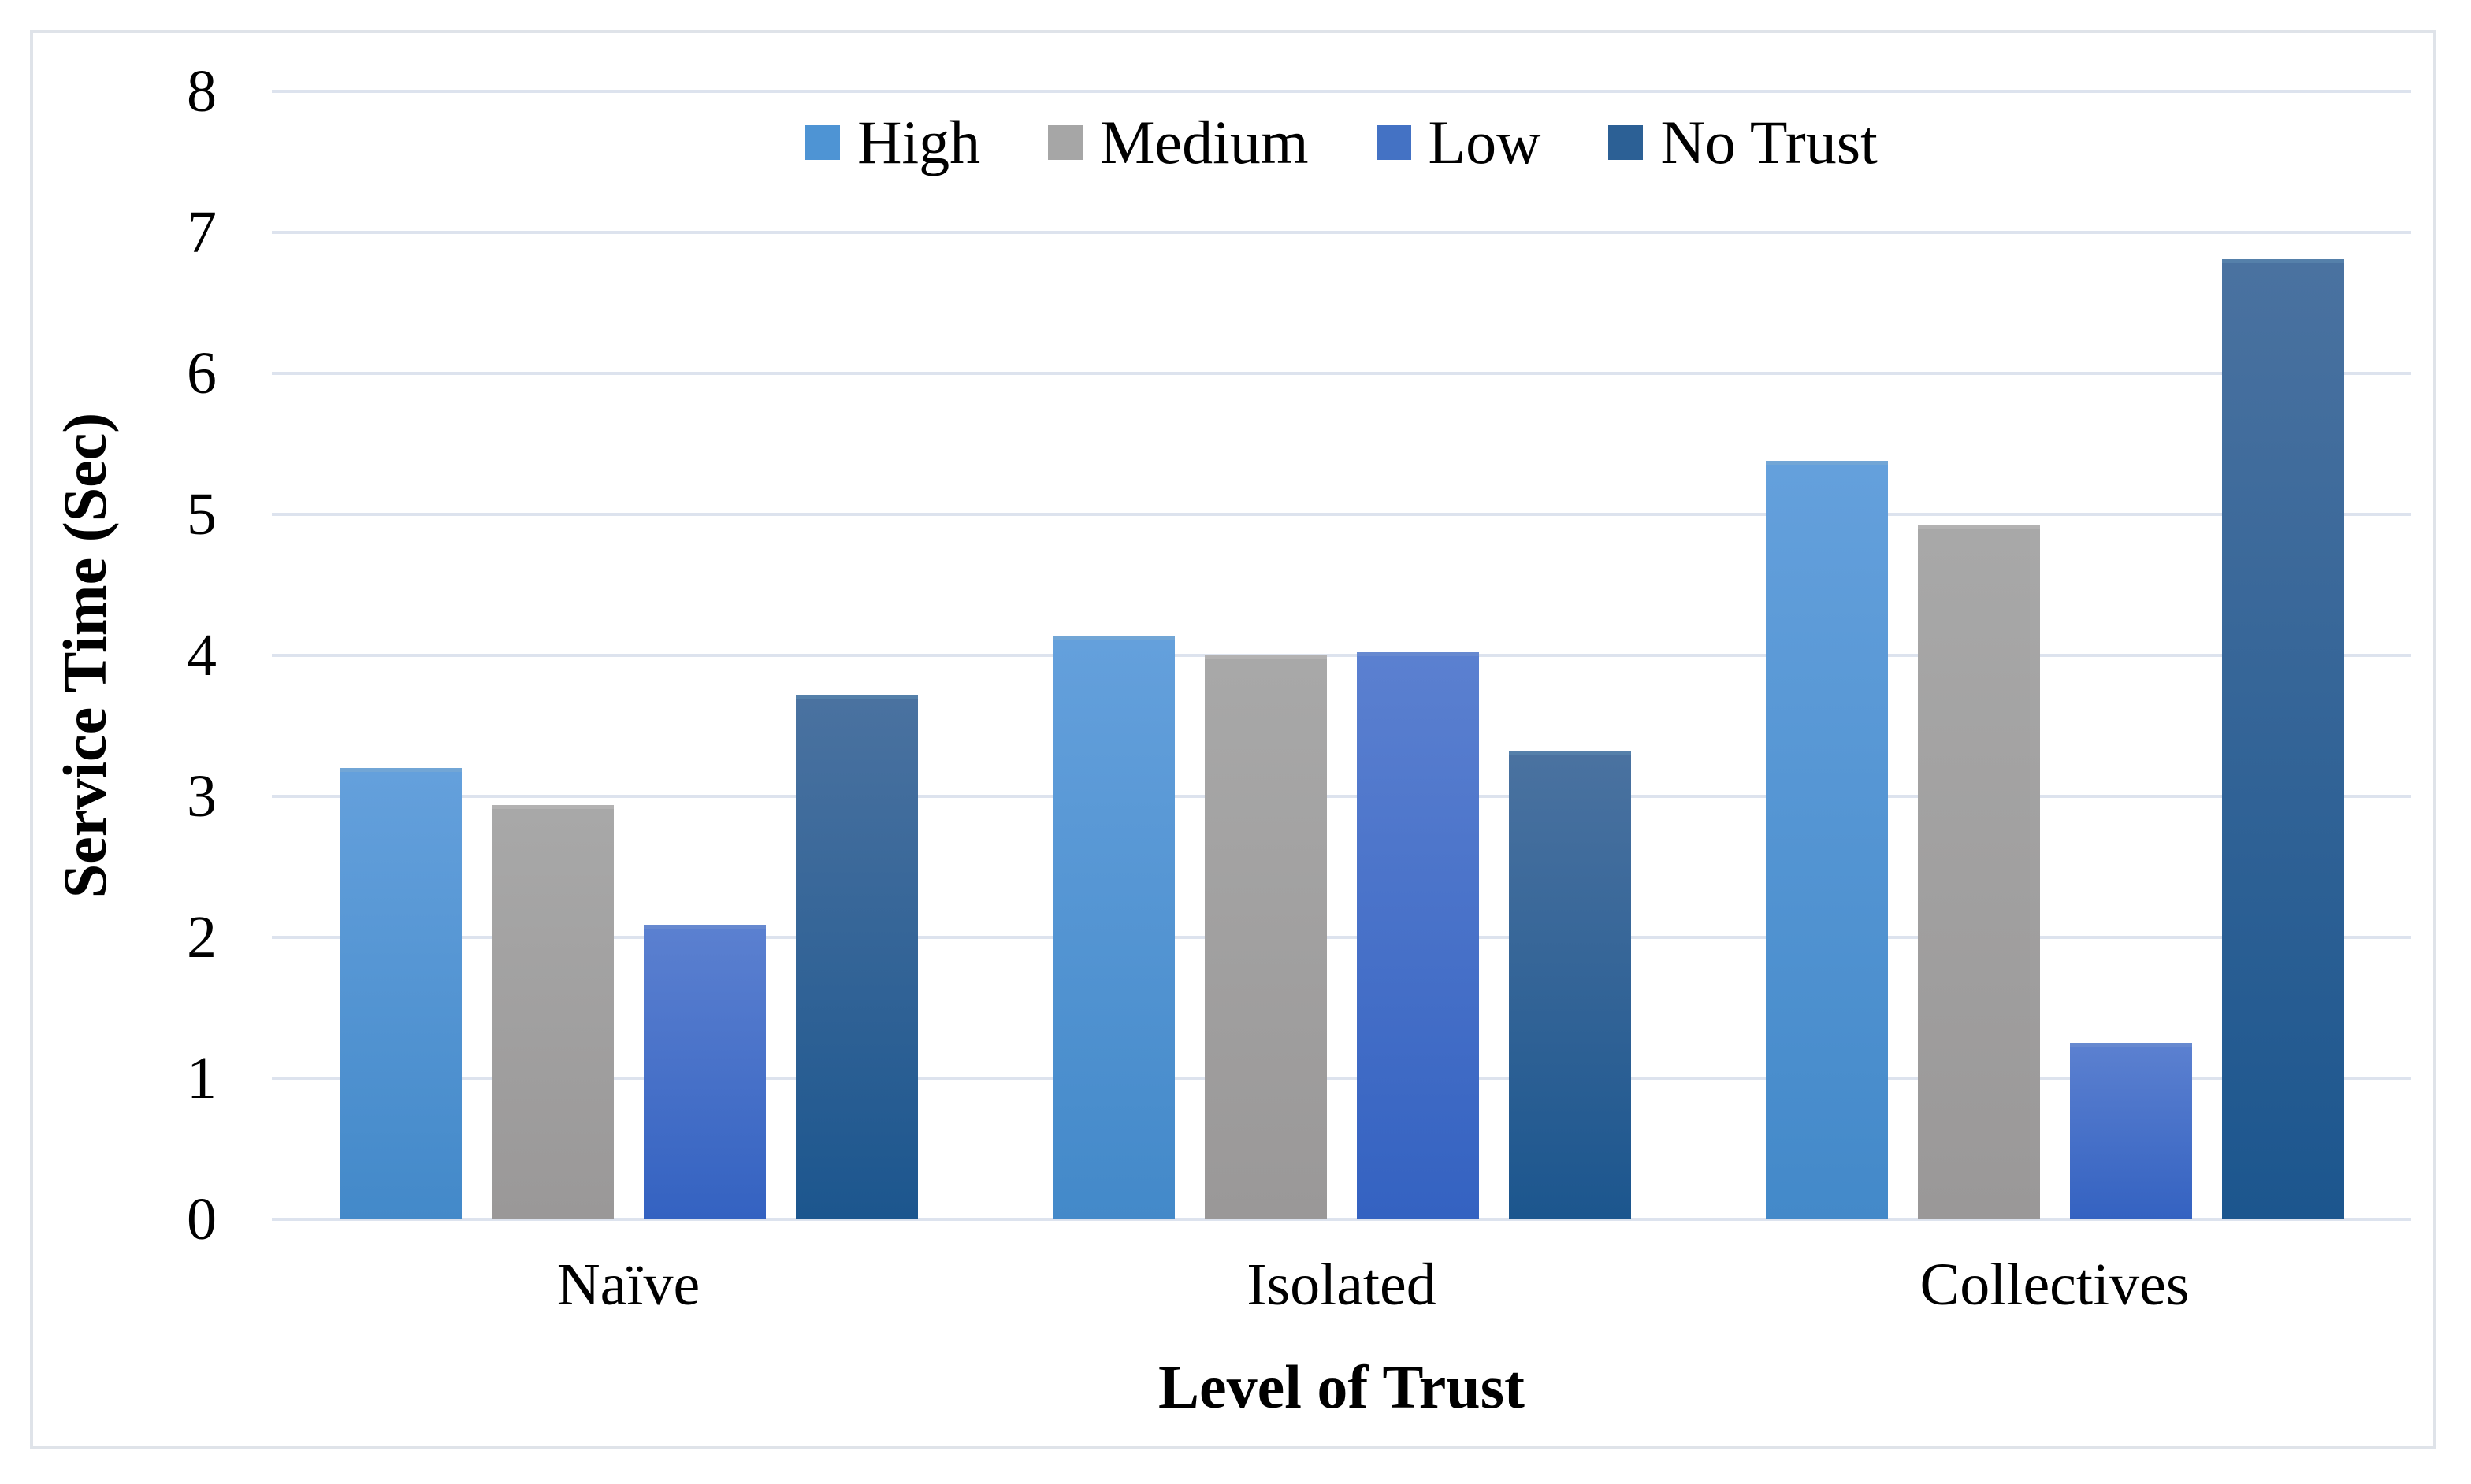 The height and width of the screenshot is (1484, 2471). Describe the element at coordinates (1113, 927) in the screenshot. I see `bar-high-isolated` at that location.